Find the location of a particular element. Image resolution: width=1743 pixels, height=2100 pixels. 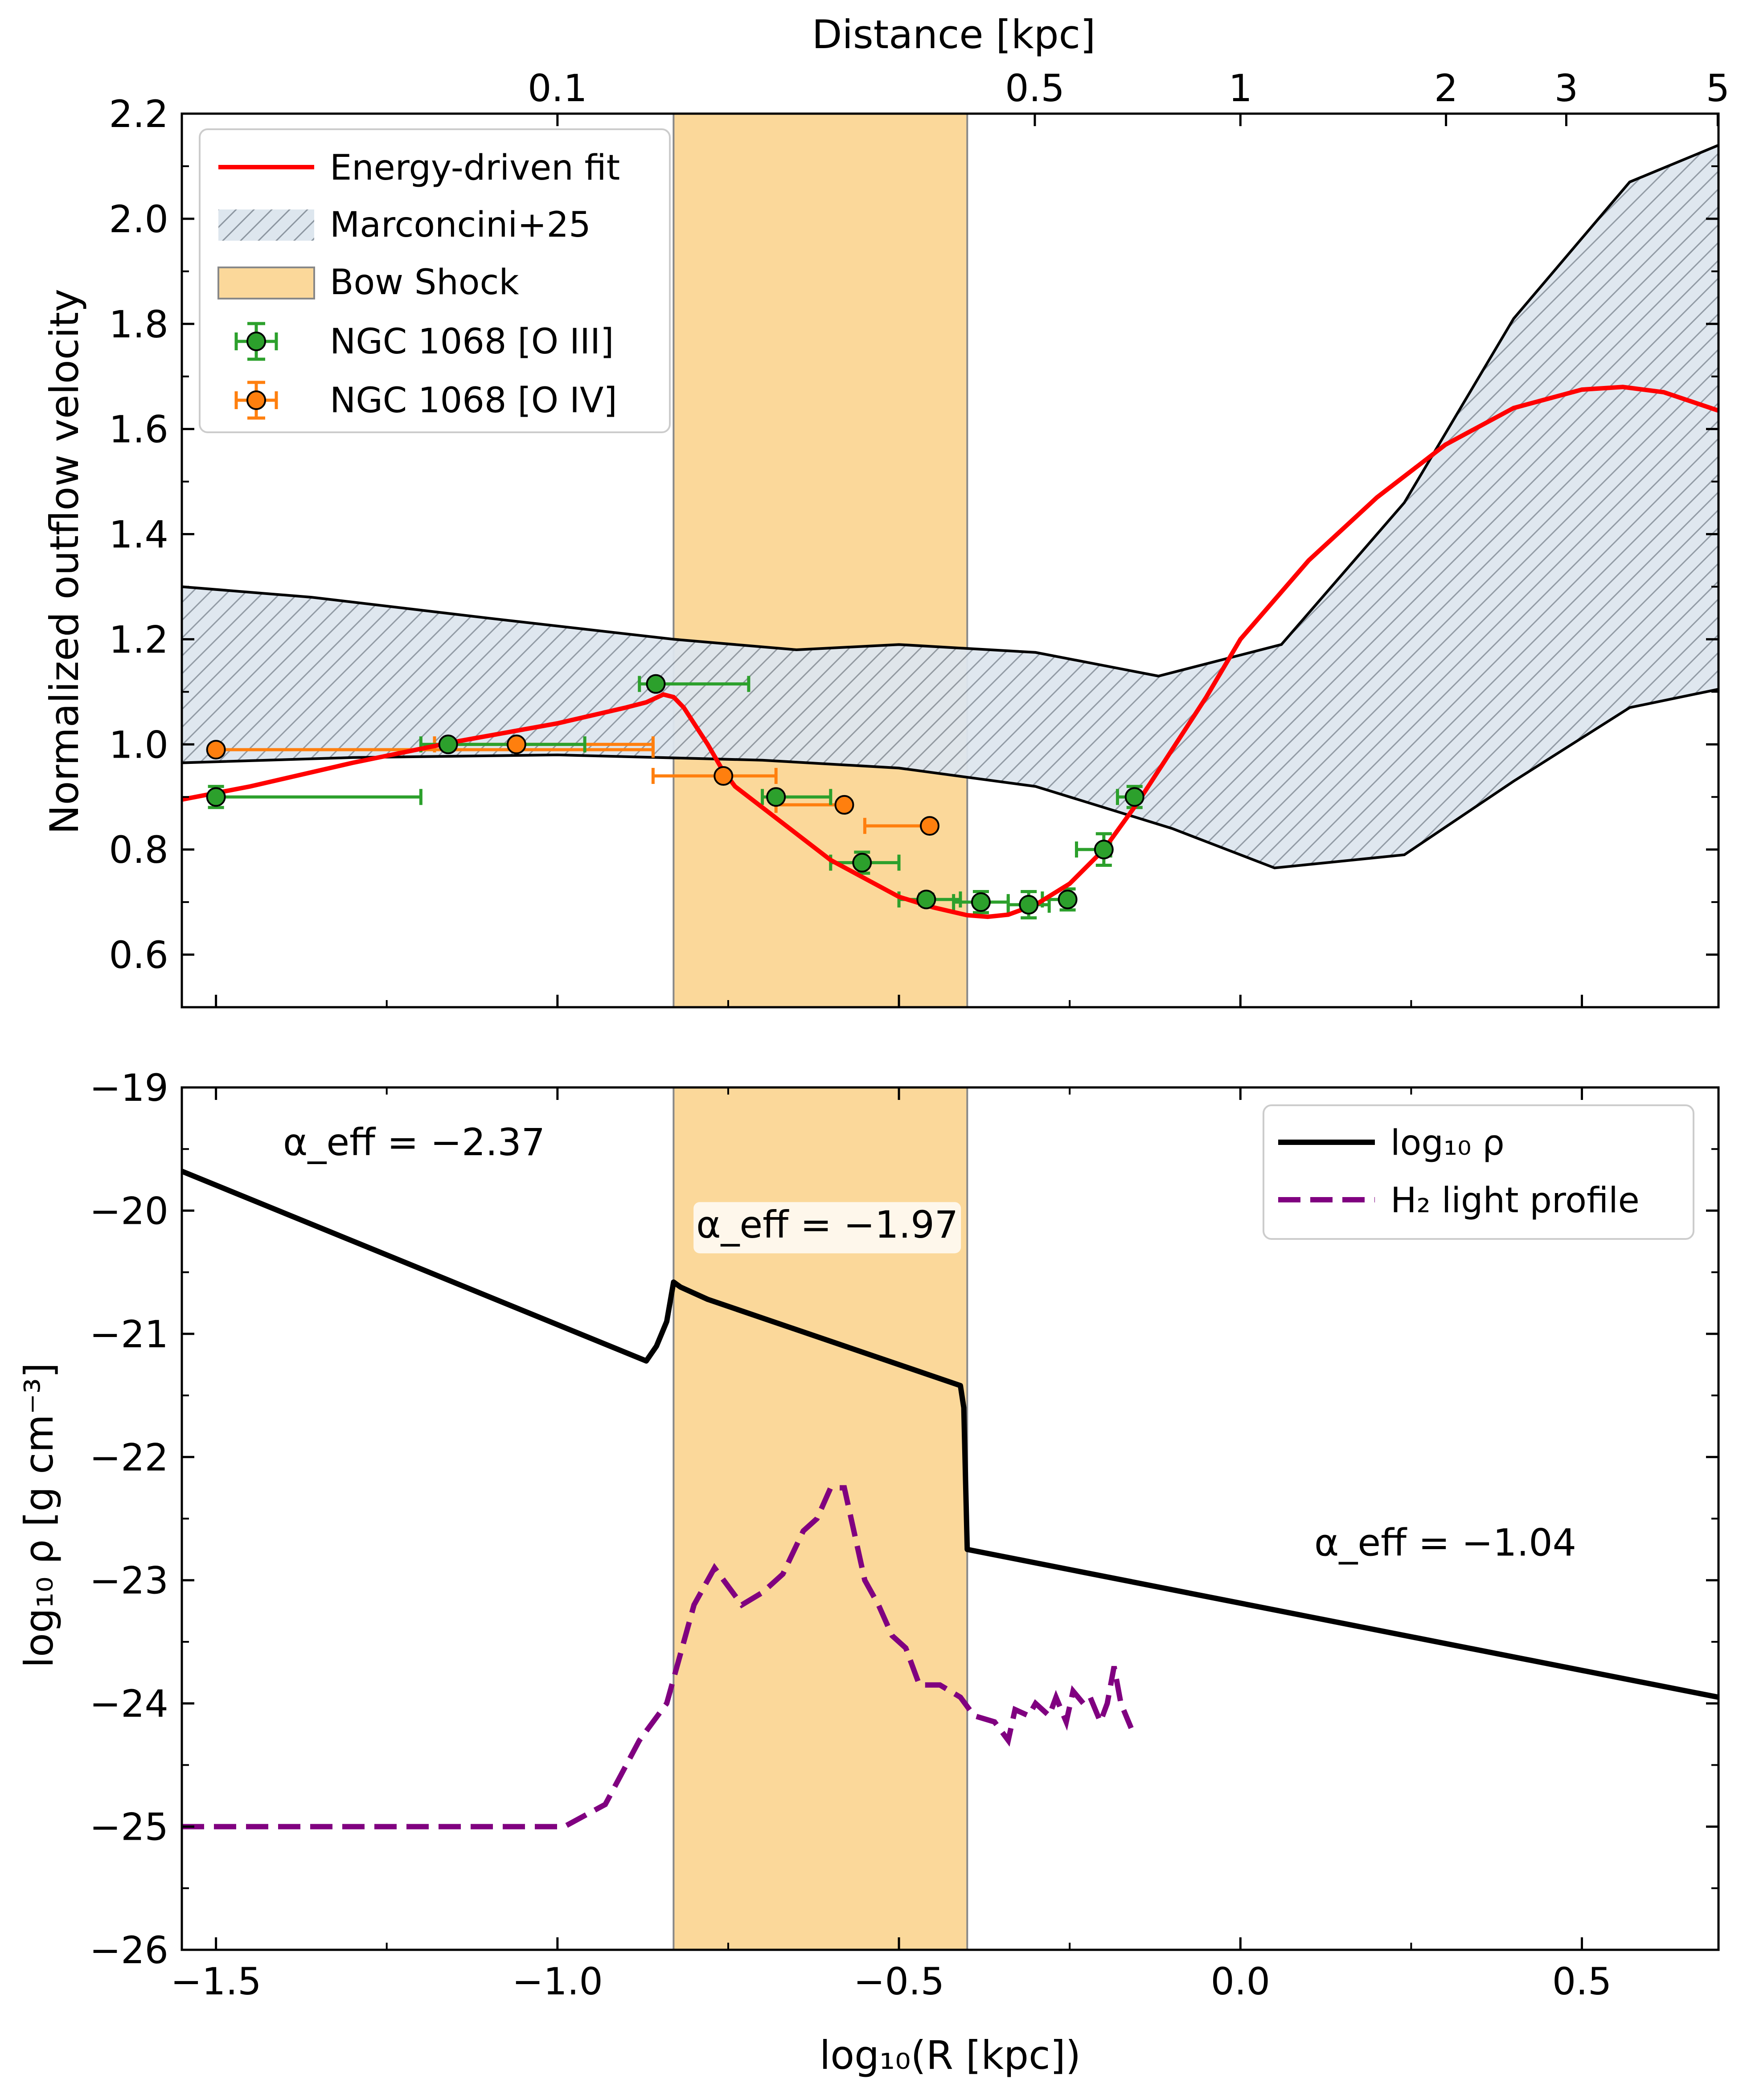

top-axis-title: Distance [kpc] is located at coordinates (954, 34).